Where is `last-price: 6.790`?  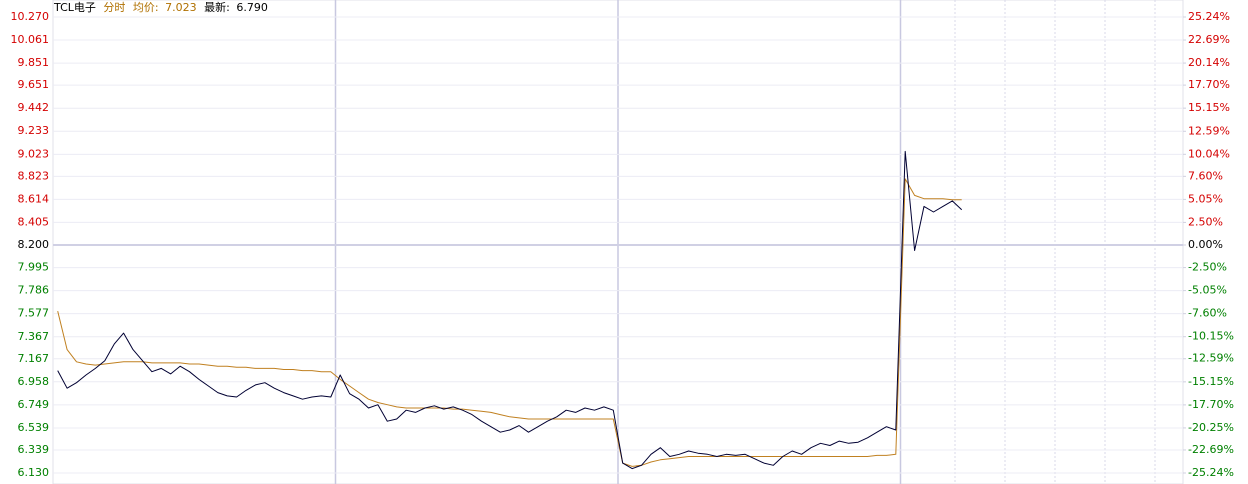
last-price: 6.790 is located at coordinates (252, 7).